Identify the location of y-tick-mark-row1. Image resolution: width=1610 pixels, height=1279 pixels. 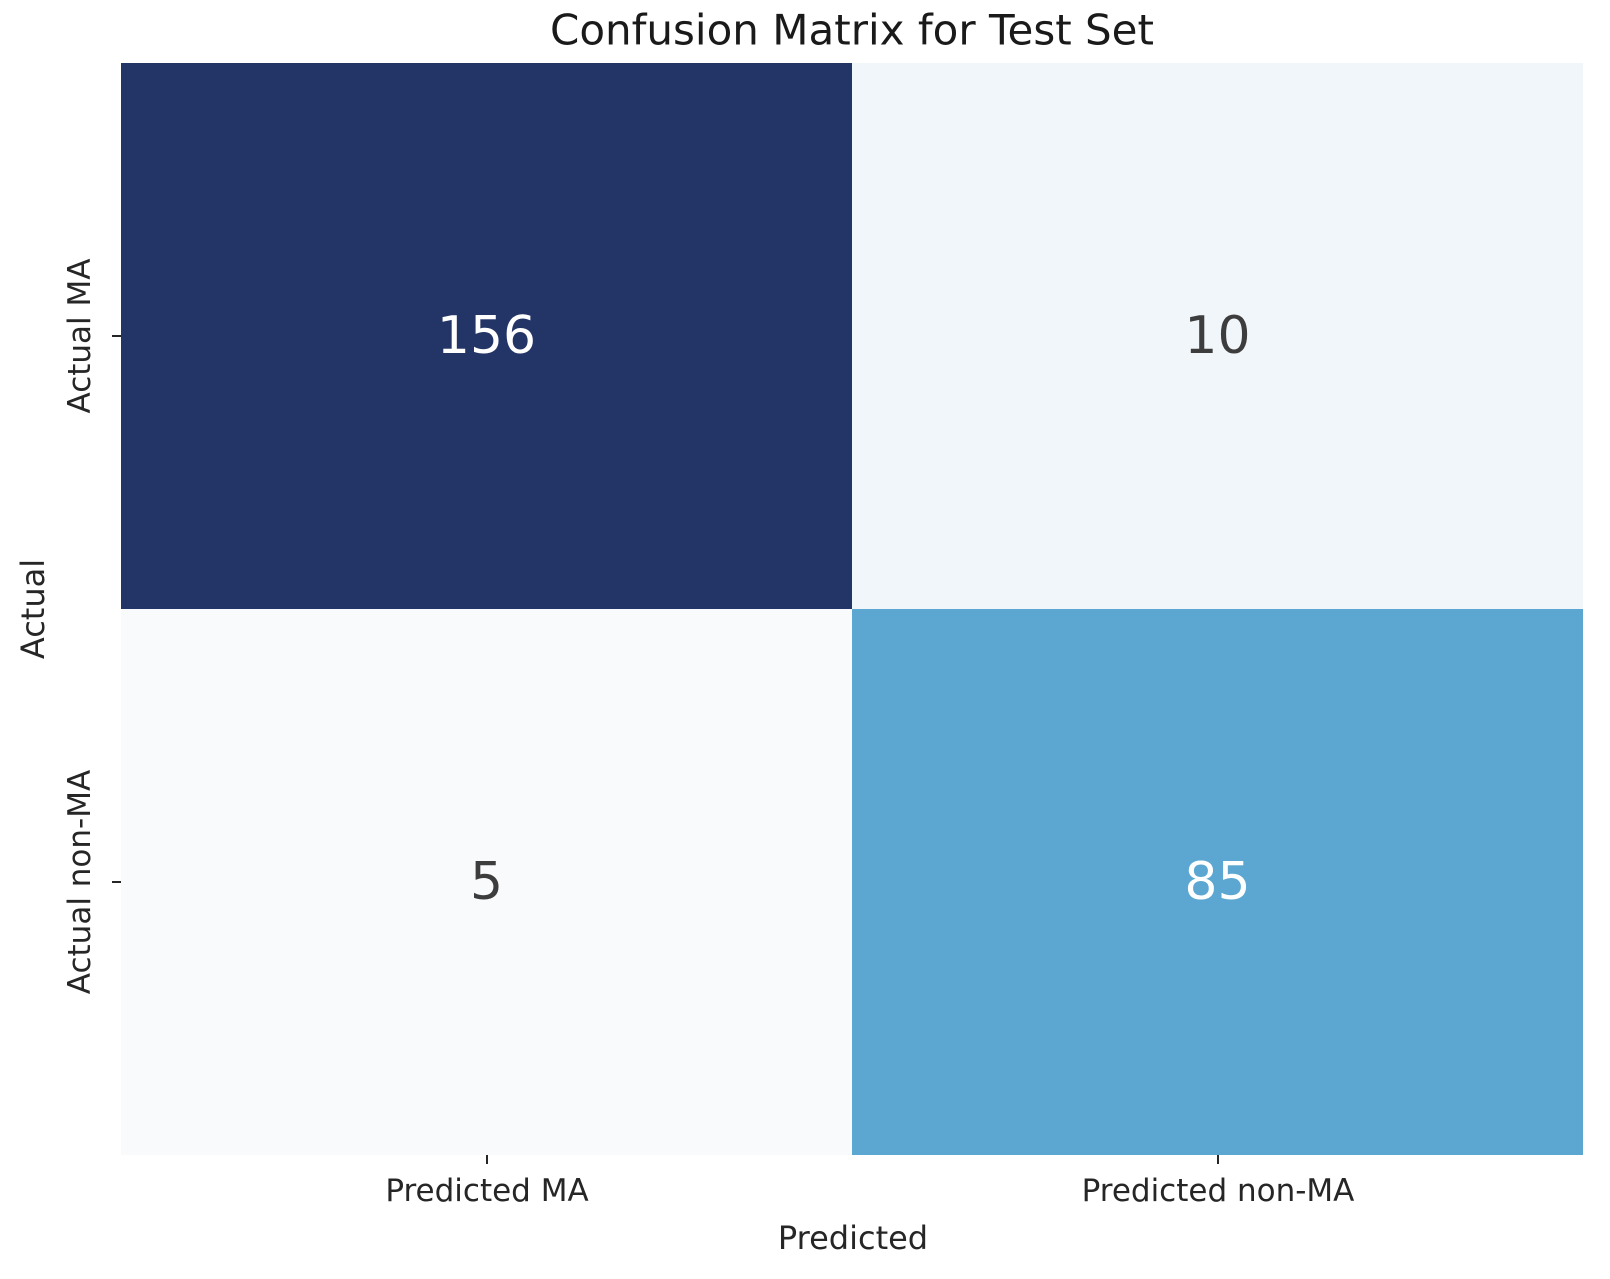
(116, 336).